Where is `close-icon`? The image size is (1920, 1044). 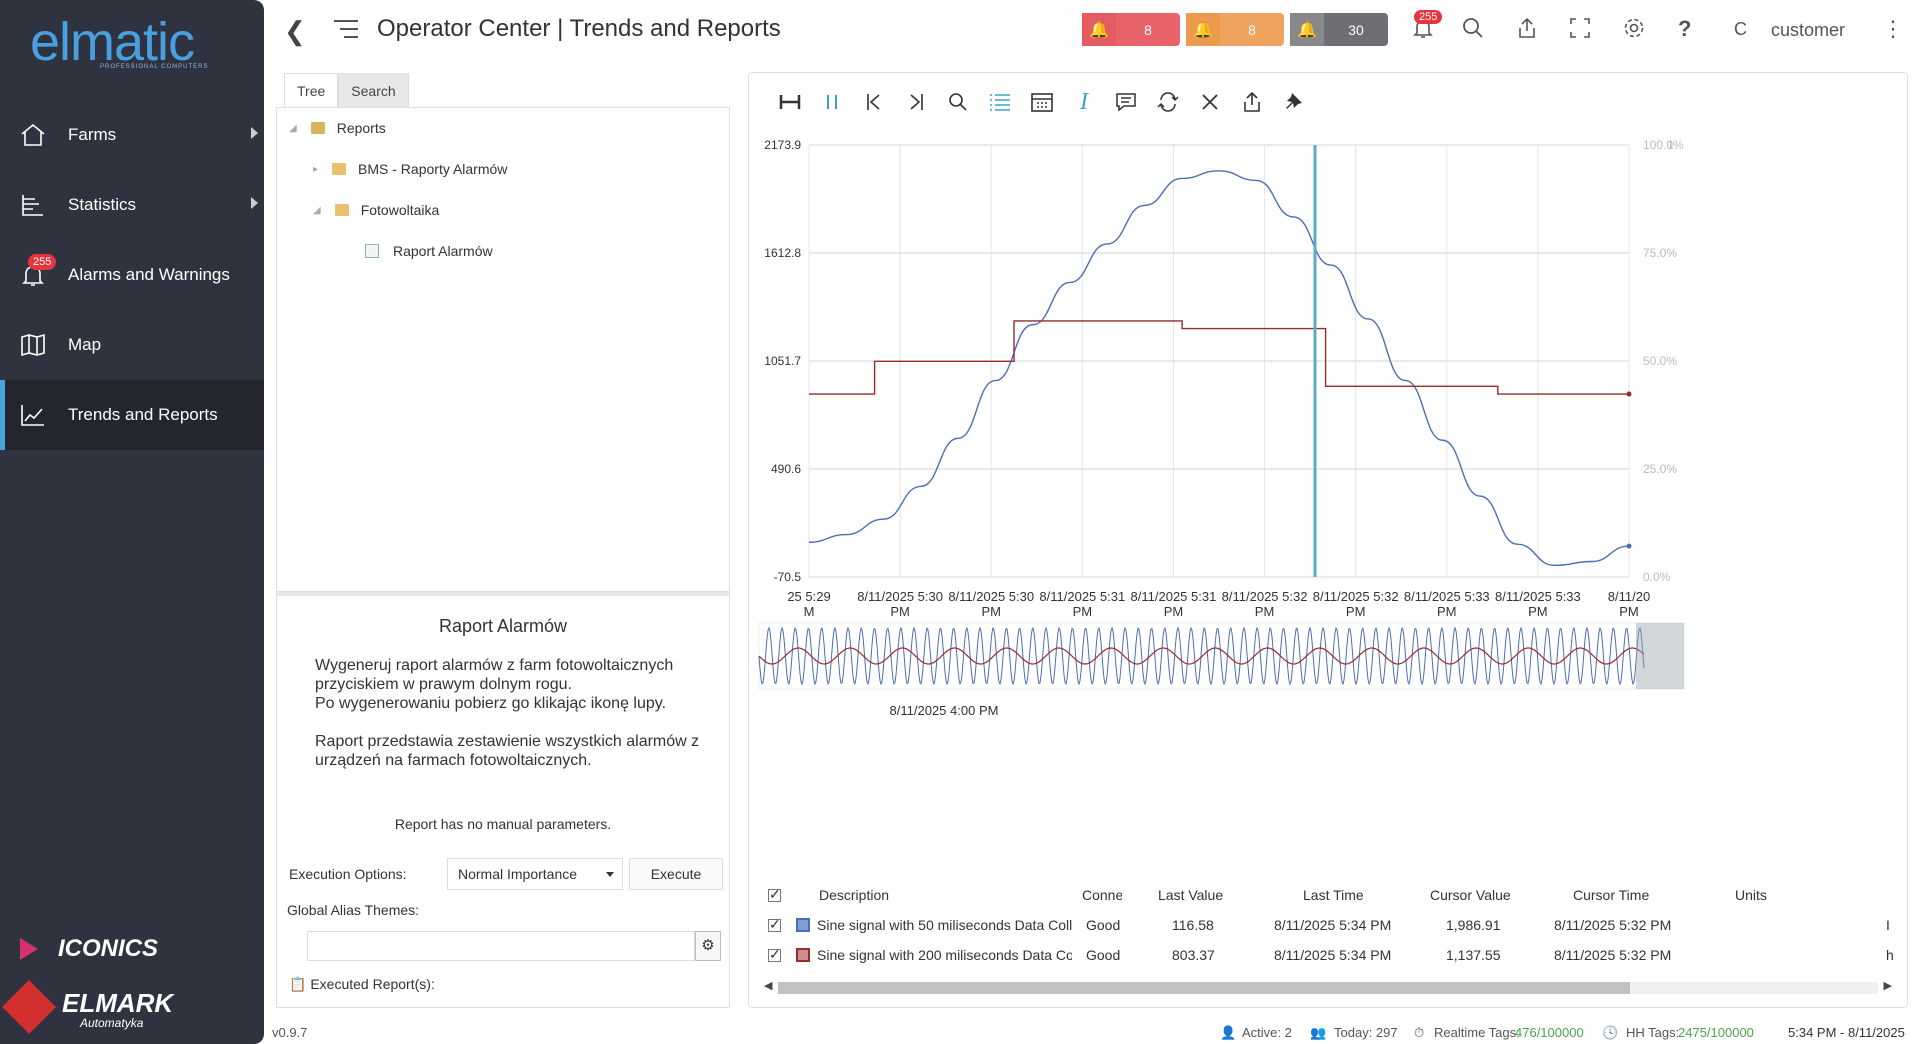 close-icon is located at coordinates (1210, 102).